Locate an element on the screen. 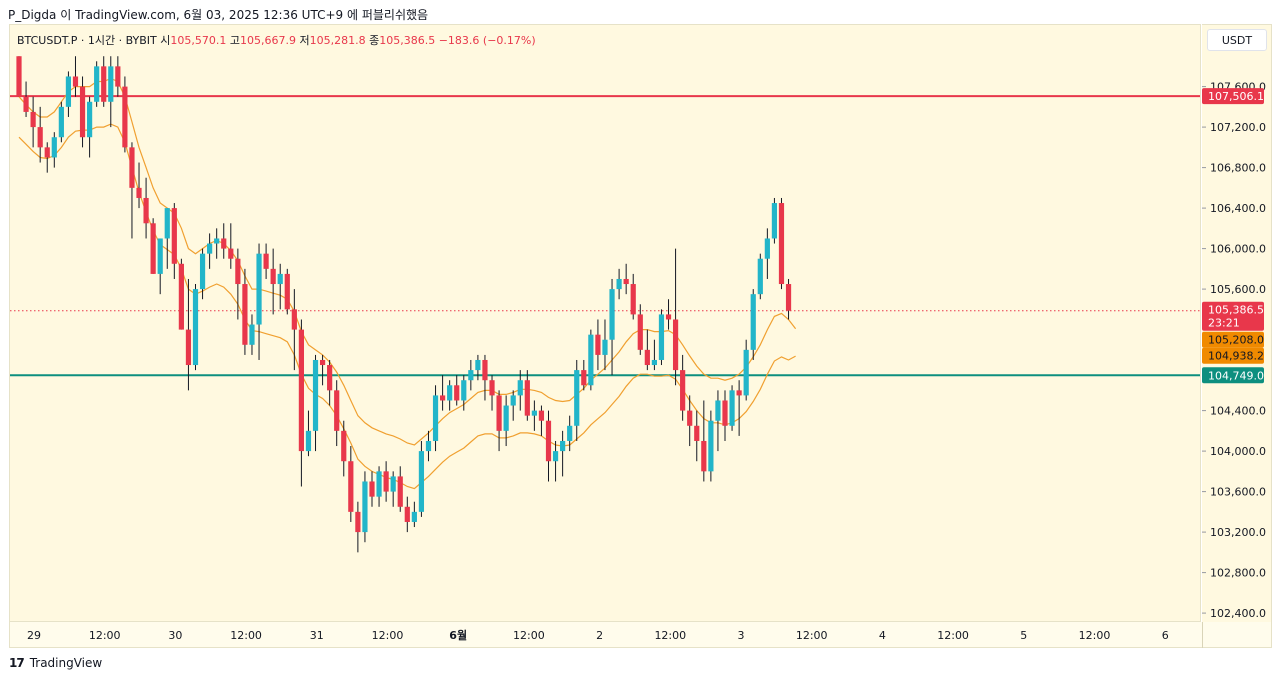 This screenshot has height=682, width=1280. close-label: 종 is located at coordinates (374, 40).